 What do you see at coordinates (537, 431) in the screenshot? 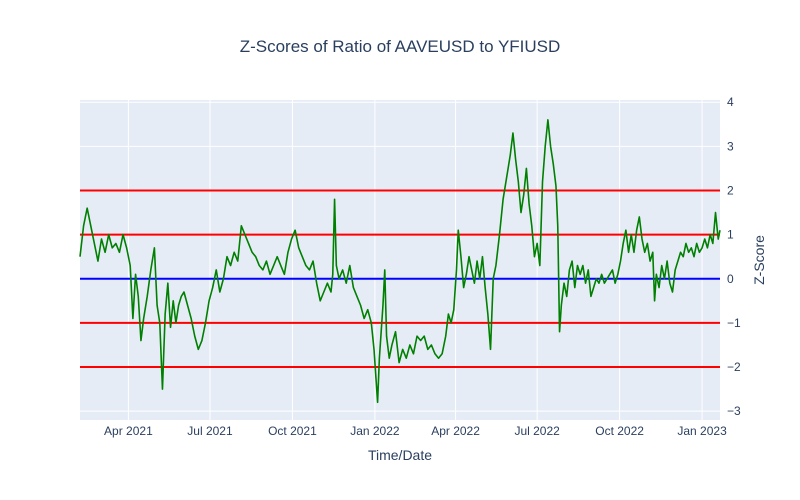
I see `x-tick-label: Jul 2022` at bounding box center [537, 431].